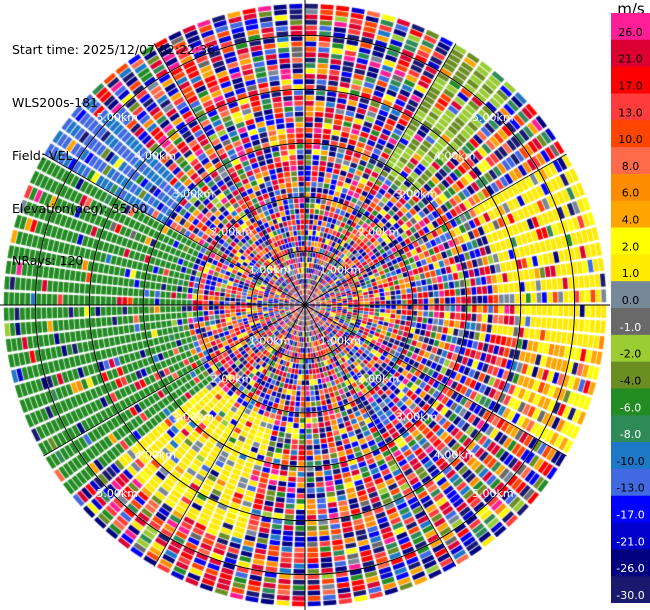  I want to click on colorbar-tick-label: 10.0, so click(630, 139).